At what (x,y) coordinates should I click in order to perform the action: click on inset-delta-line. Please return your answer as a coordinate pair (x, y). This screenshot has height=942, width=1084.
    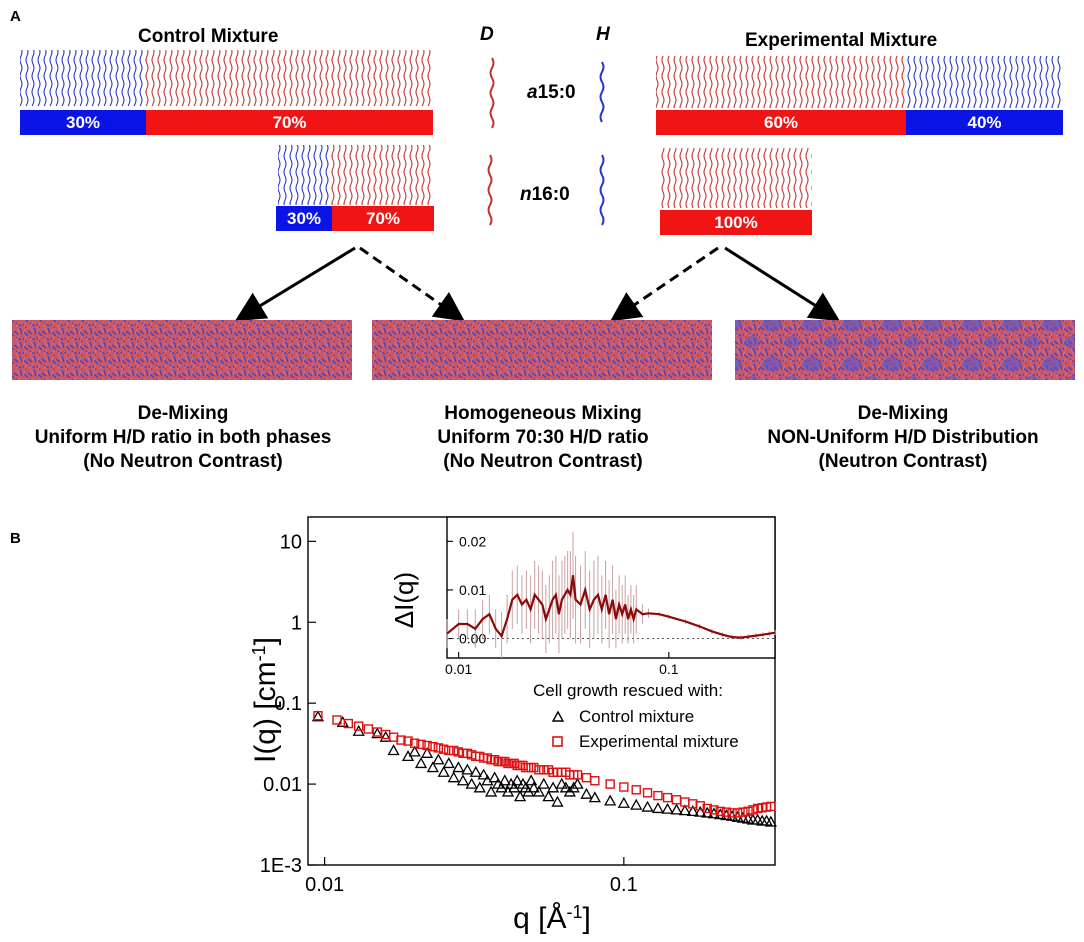
    Looking at the image, I should click on (611, 607).